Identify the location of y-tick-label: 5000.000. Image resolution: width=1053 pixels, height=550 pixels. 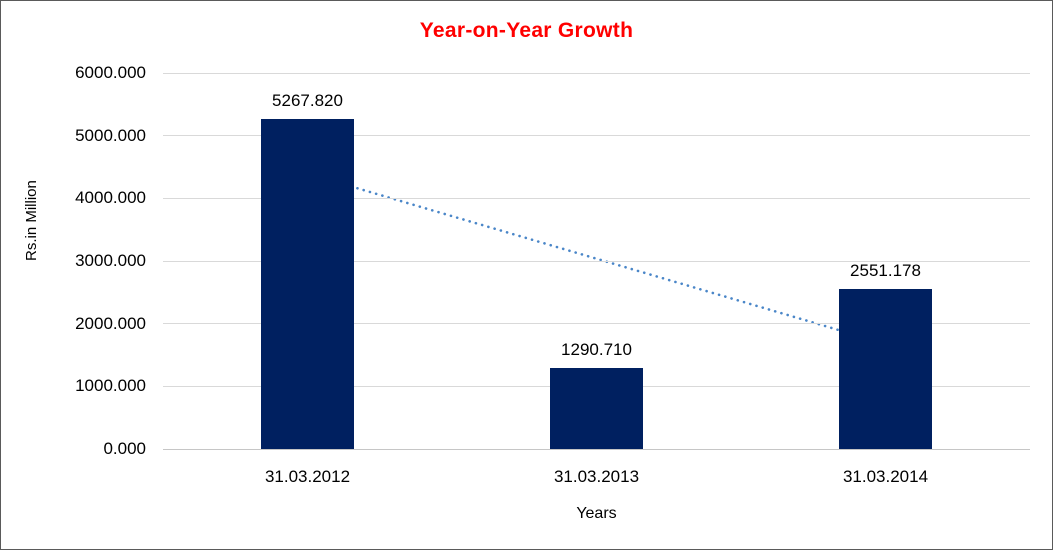
(110, 135).